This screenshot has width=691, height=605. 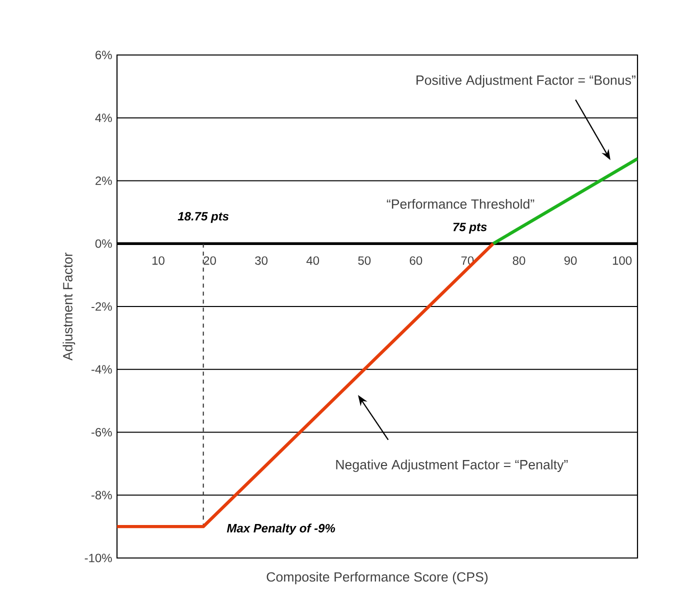 I want to click on y-tick-label: -10%, so click(x=98, y=558).